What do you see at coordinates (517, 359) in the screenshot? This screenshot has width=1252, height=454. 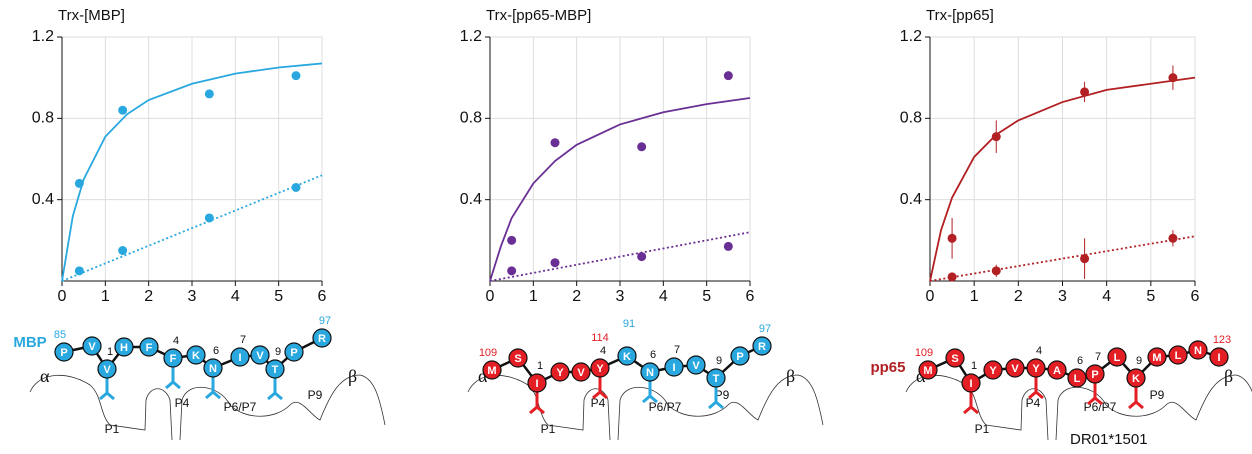 I see `residue-letter: S` at bounding box center [517, 359].